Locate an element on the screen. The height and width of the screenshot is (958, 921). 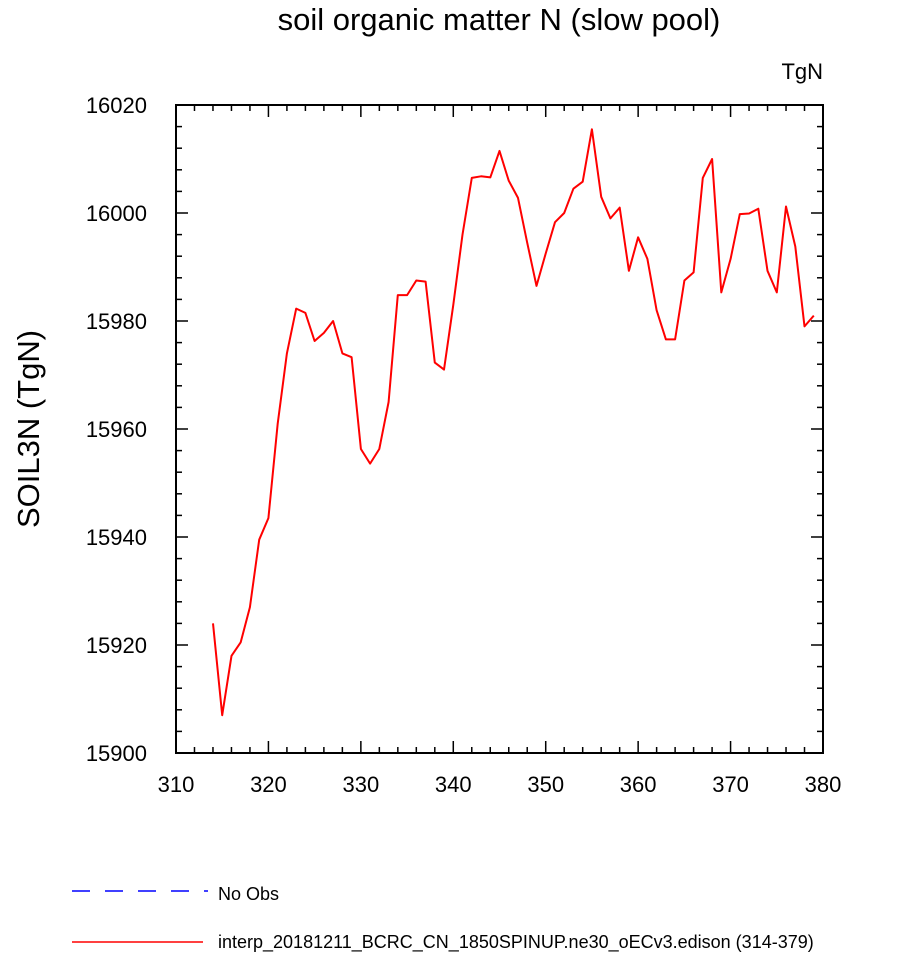
units-label: TgN is located at coordinates (802, 71).